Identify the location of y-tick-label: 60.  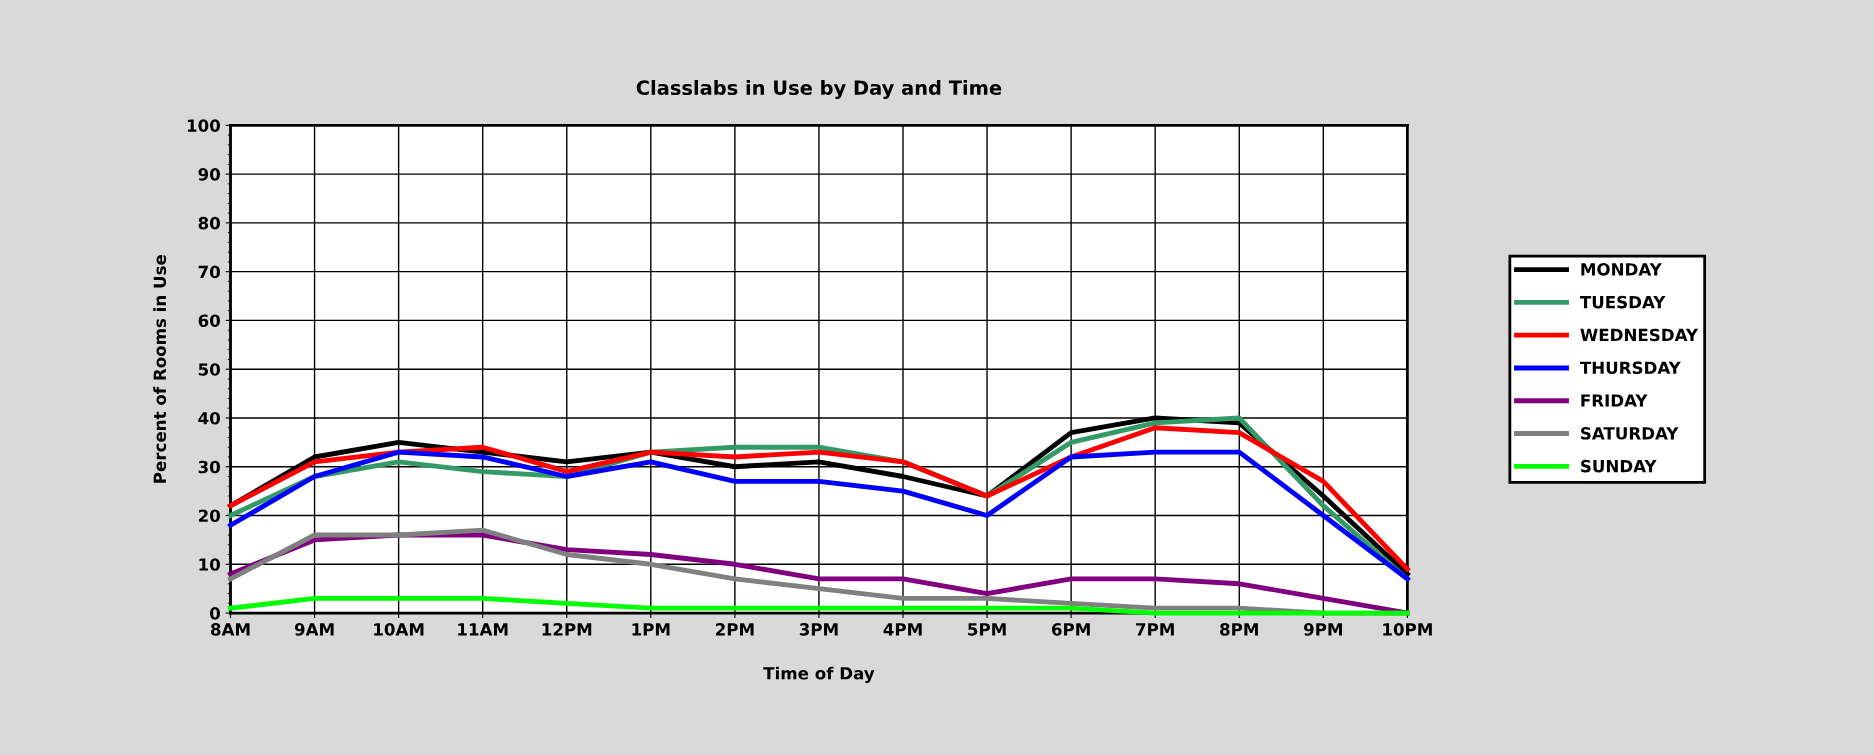
(209, 320).